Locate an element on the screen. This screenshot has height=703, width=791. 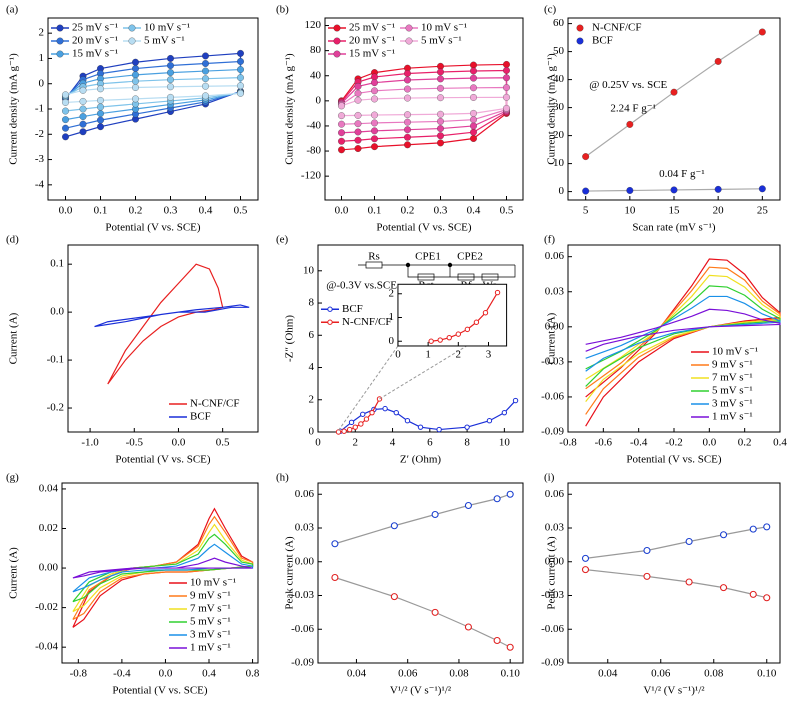
circuit-label: Rs is located at coordinates (374, 257).